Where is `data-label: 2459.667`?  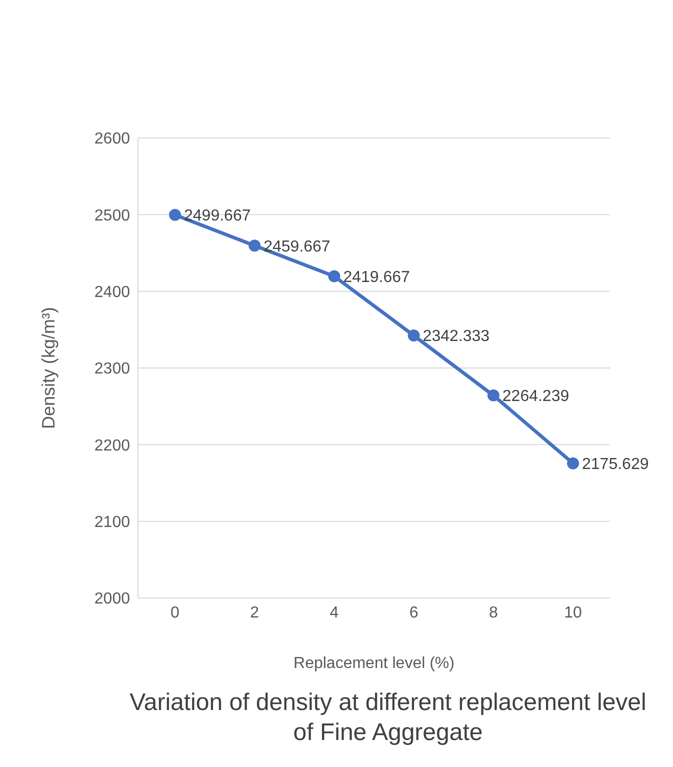 data-label: 2459.667 is located at coordinates (297, 247).